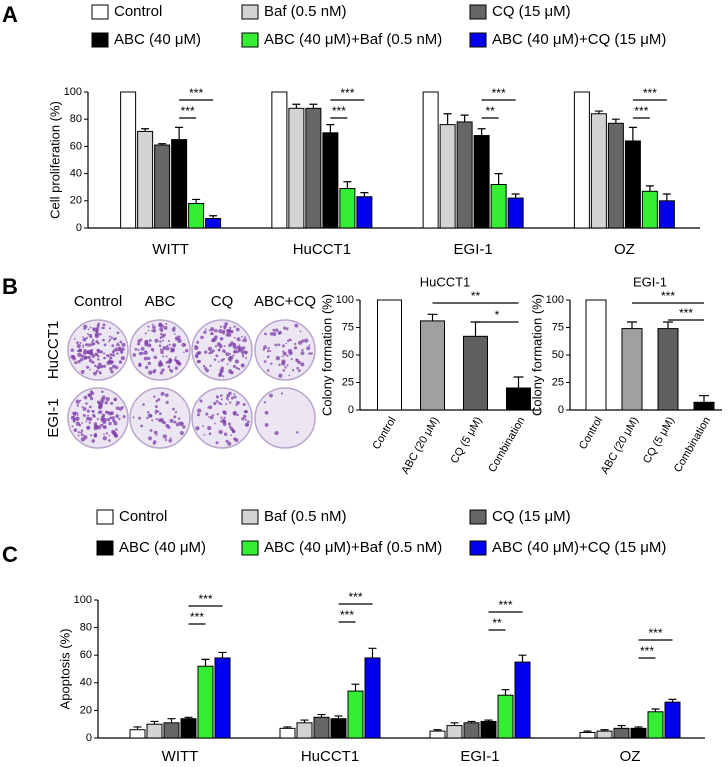  What do you see at coordinates (531, 11) in the screenshot?
I see `legend-label: CQ (15 μM)` at bounding box center [531, 11].